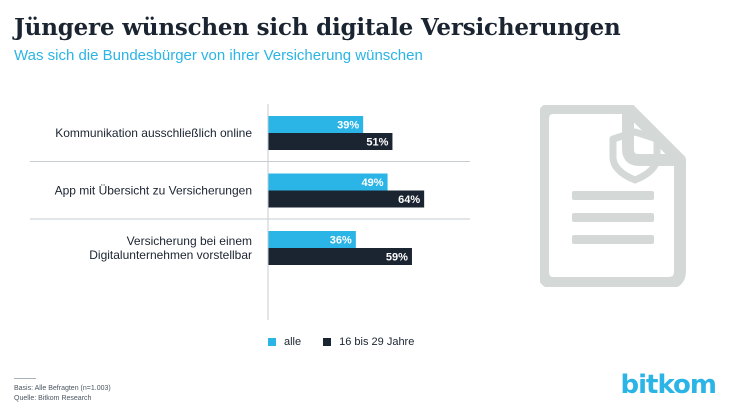 The width and height of the screenshot is (730, 413). I want to click on insurance-document-icon, so click(613, 196).